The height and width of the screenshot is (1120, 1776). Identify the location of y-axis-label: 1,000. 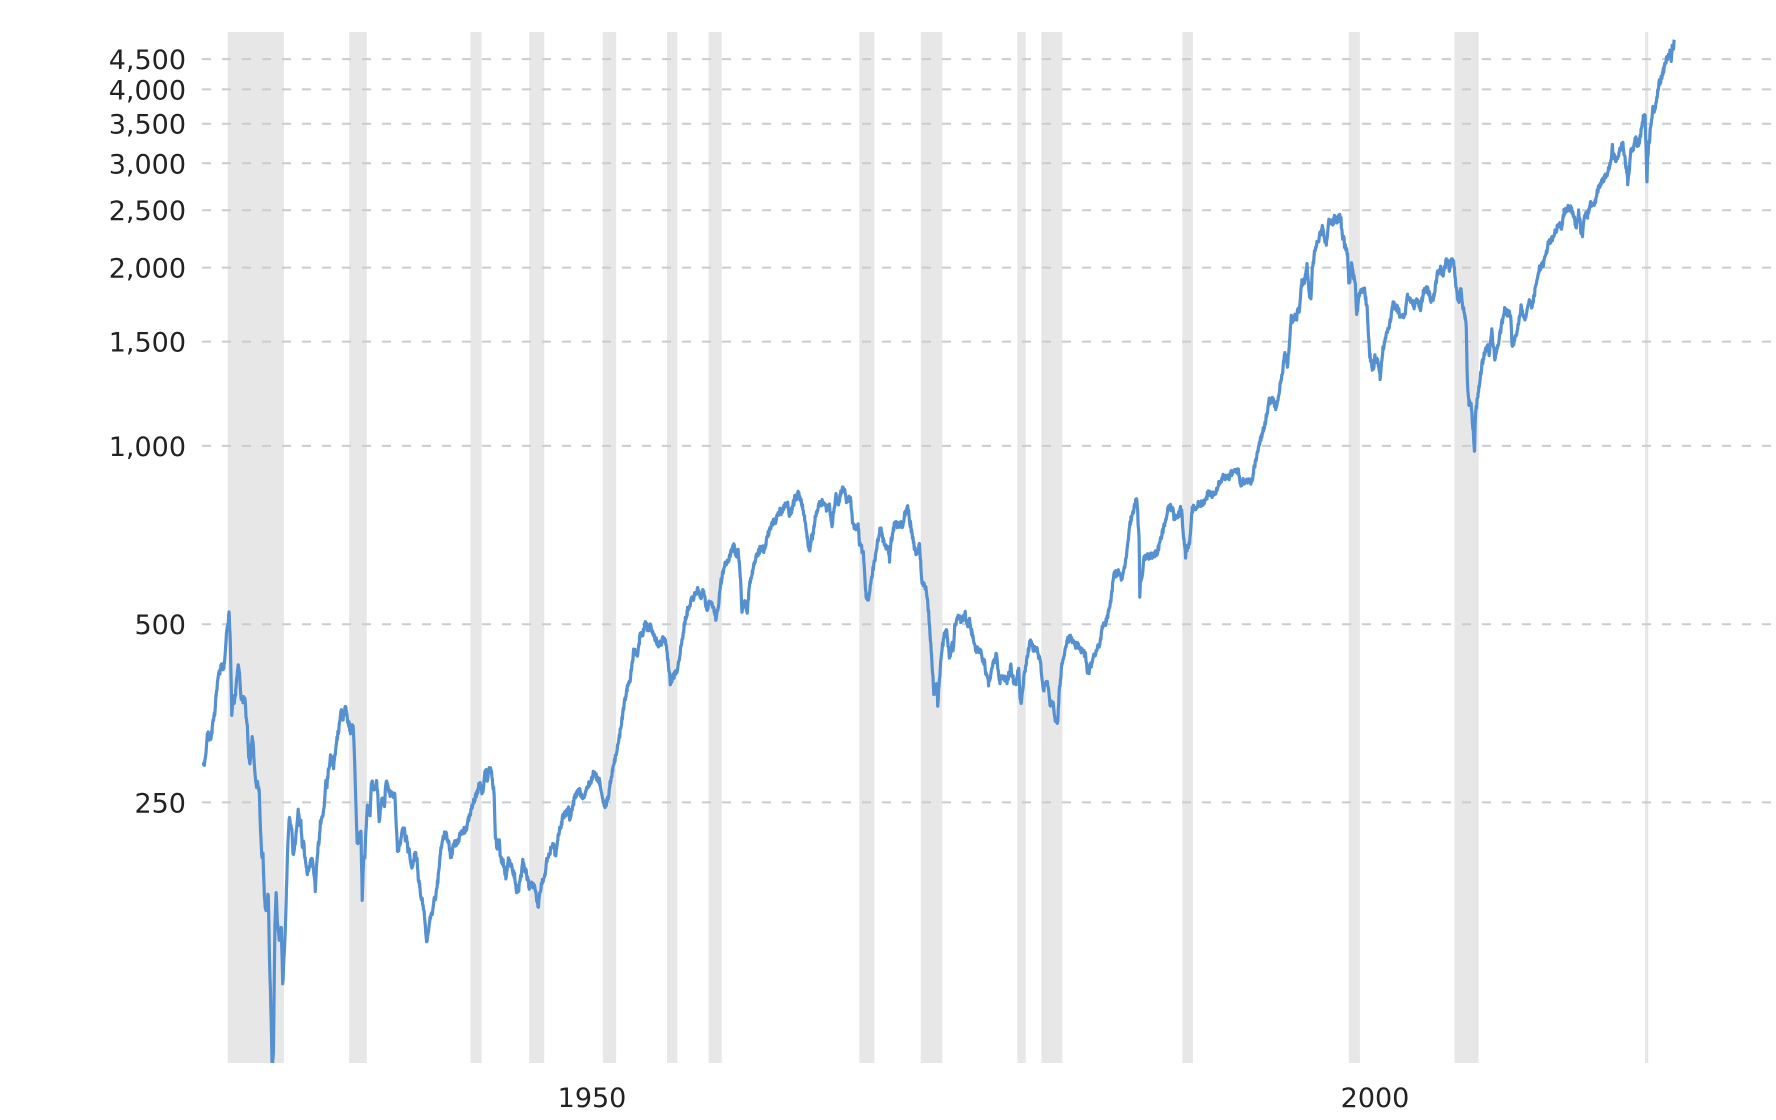
(147, 447).